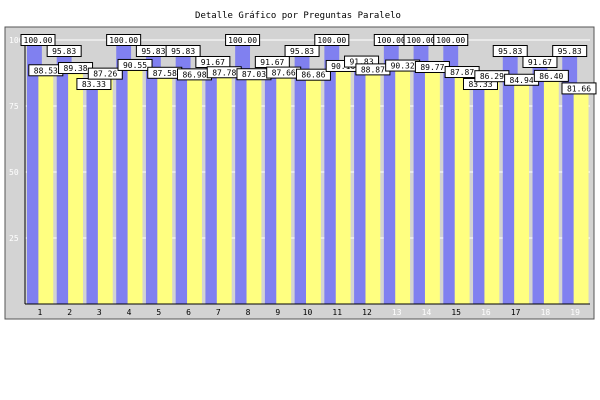 This screenshot has height=400, width=600. Describe the element at coordinates (39, 312) in the screenshot. I see `x-tick-label: 1` at that location.